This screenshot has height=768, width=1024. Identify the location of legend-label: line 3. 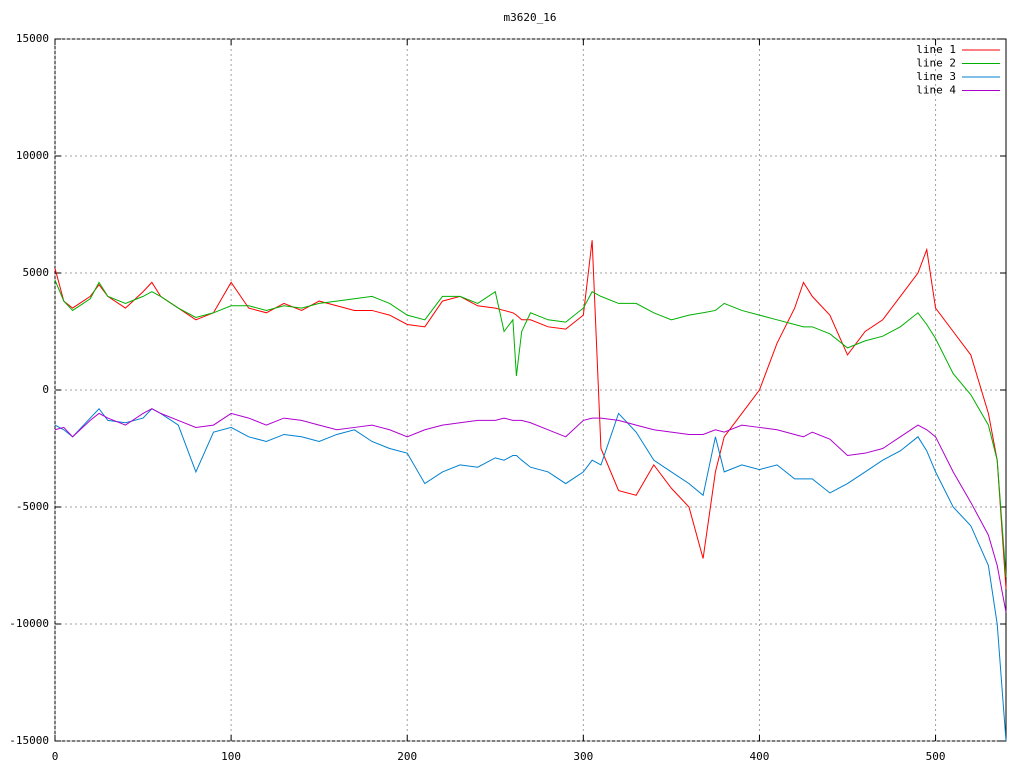
(936, 76).